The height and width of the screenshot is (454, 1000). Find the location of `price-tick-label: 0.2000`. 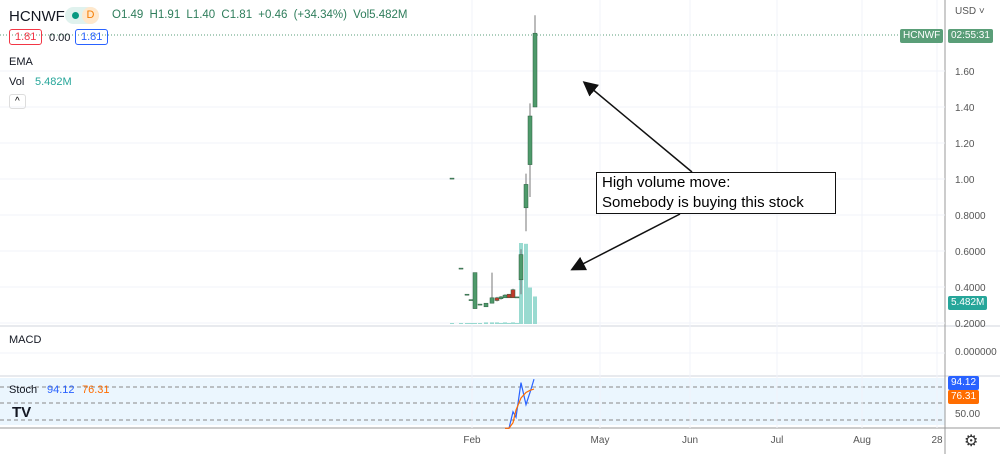

price-tick-label: 0.2000 is located at coordinates (970, 324).